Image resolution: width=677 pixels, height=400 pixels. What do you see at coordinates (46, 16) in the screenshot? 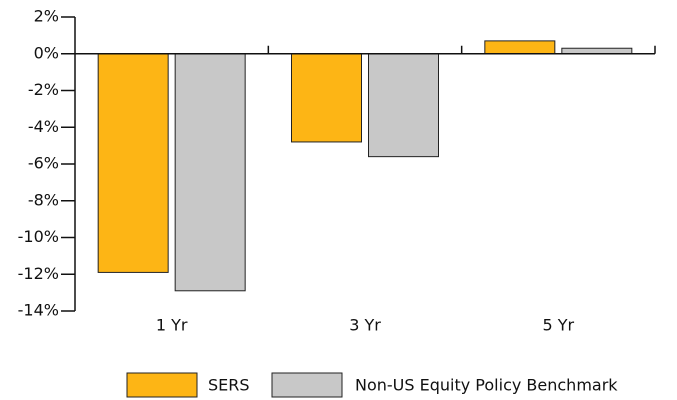
I see `y-tick-label: 2%` at bounding box center [46, 16].